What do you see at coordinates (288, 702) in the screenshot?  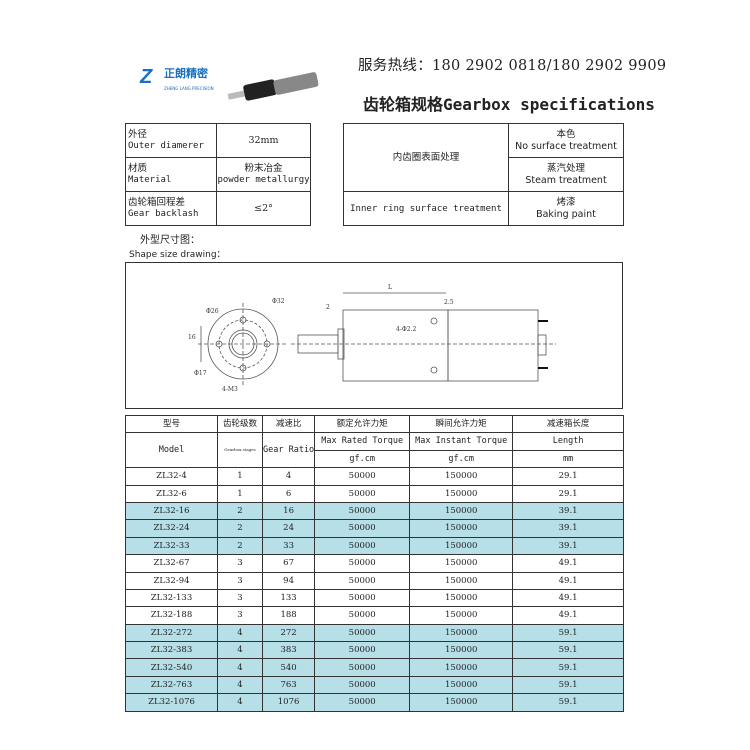 I see `cell-ratio: 1076` at bounding box center [288, 702].